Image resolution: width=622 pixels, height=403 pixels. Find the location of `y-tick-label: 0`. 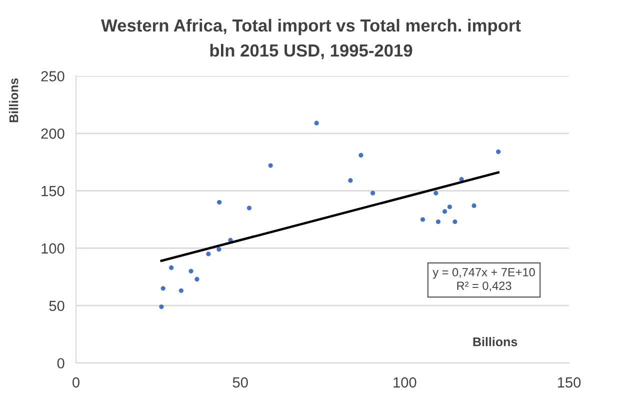

y-tick-label: 0 is located at coordinates (60, 363).